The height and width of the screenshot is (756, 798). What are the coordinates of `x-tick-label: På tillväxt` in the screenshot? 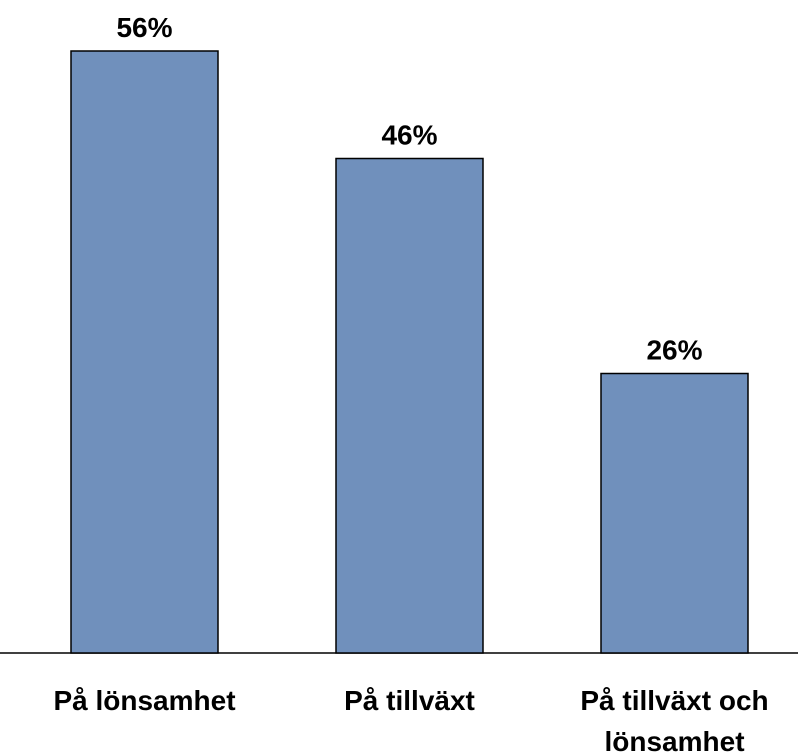 It's located at (409, 700).